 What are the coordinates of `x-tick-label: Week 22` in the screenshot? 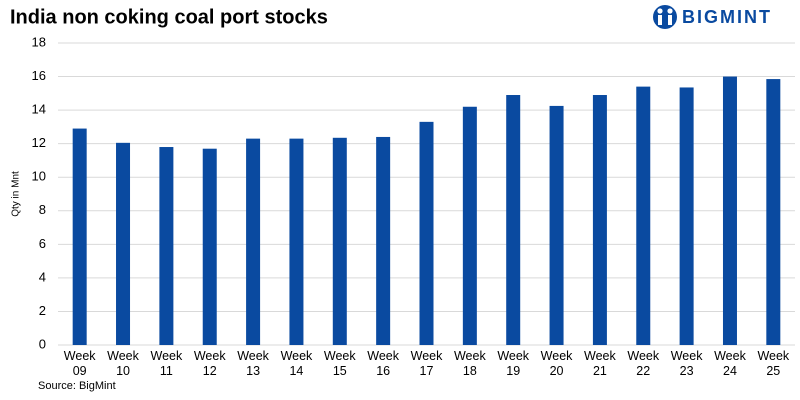 It's located at (643, 363).